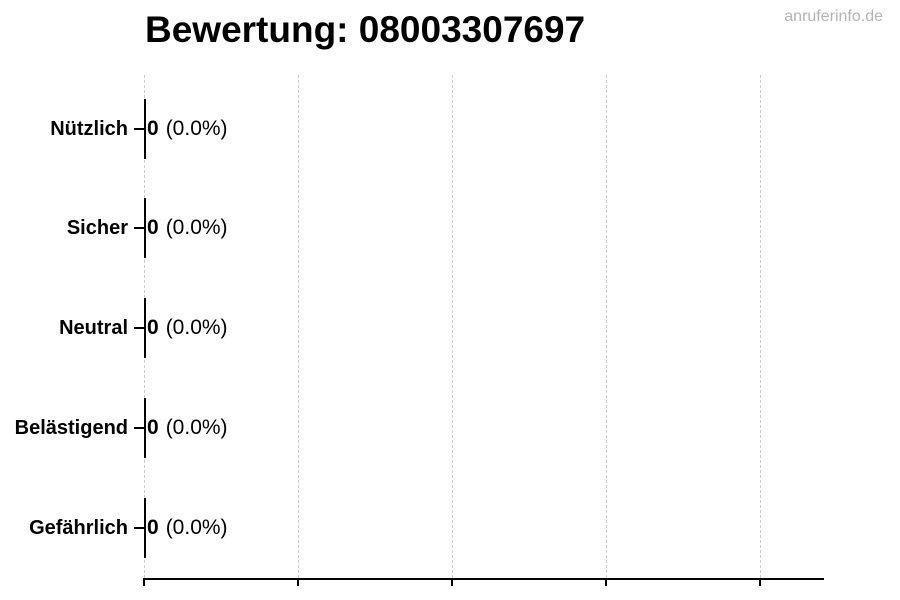 The width and height of the screenshot is (900, 600). I want to click on category-label: Neutral, so click(93, 327).